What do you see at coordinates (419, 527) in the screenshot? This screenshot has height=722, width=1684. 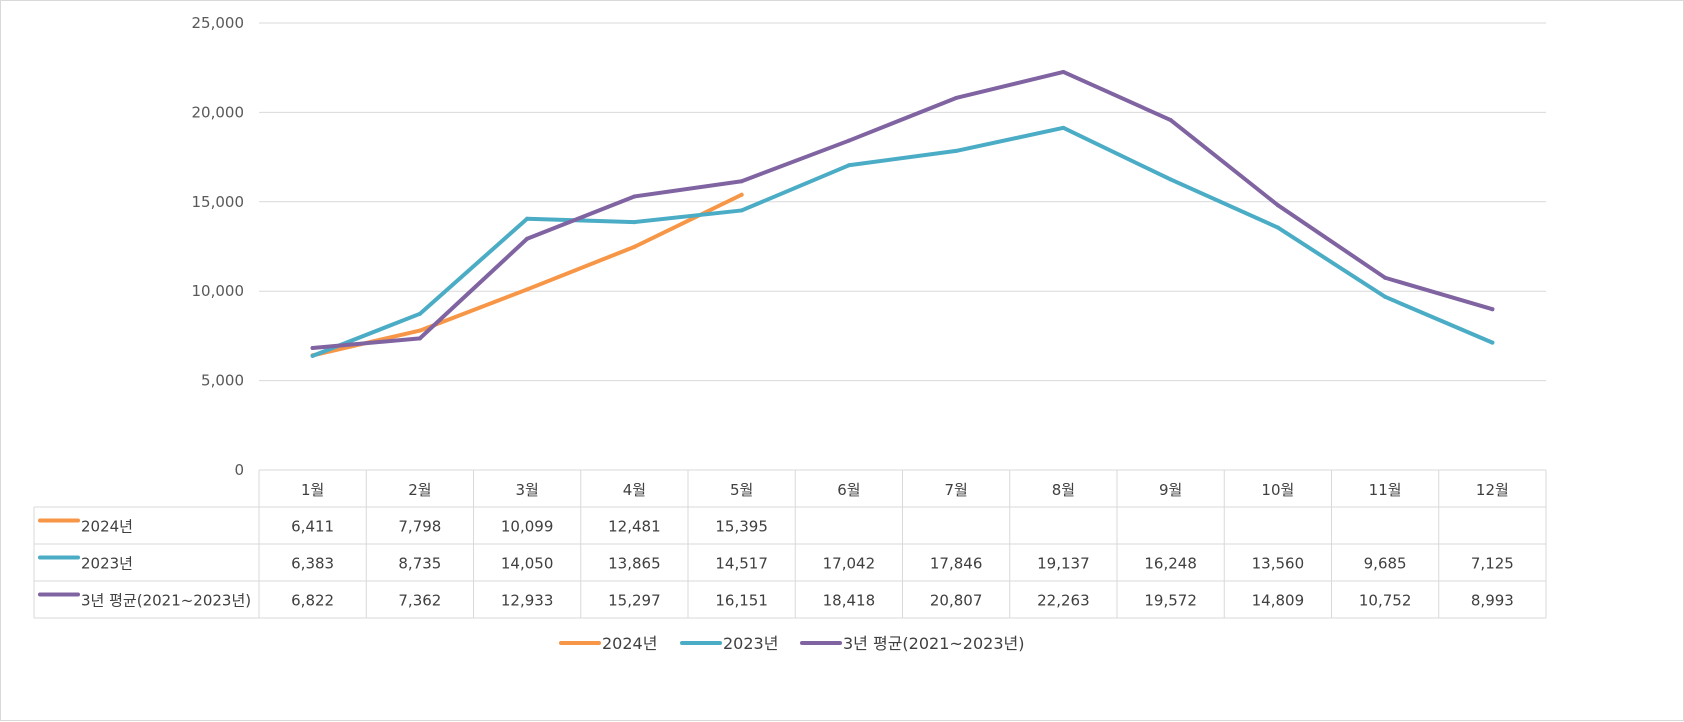 I see `data-table-value: 7,798` at bounding box center [419, 527].